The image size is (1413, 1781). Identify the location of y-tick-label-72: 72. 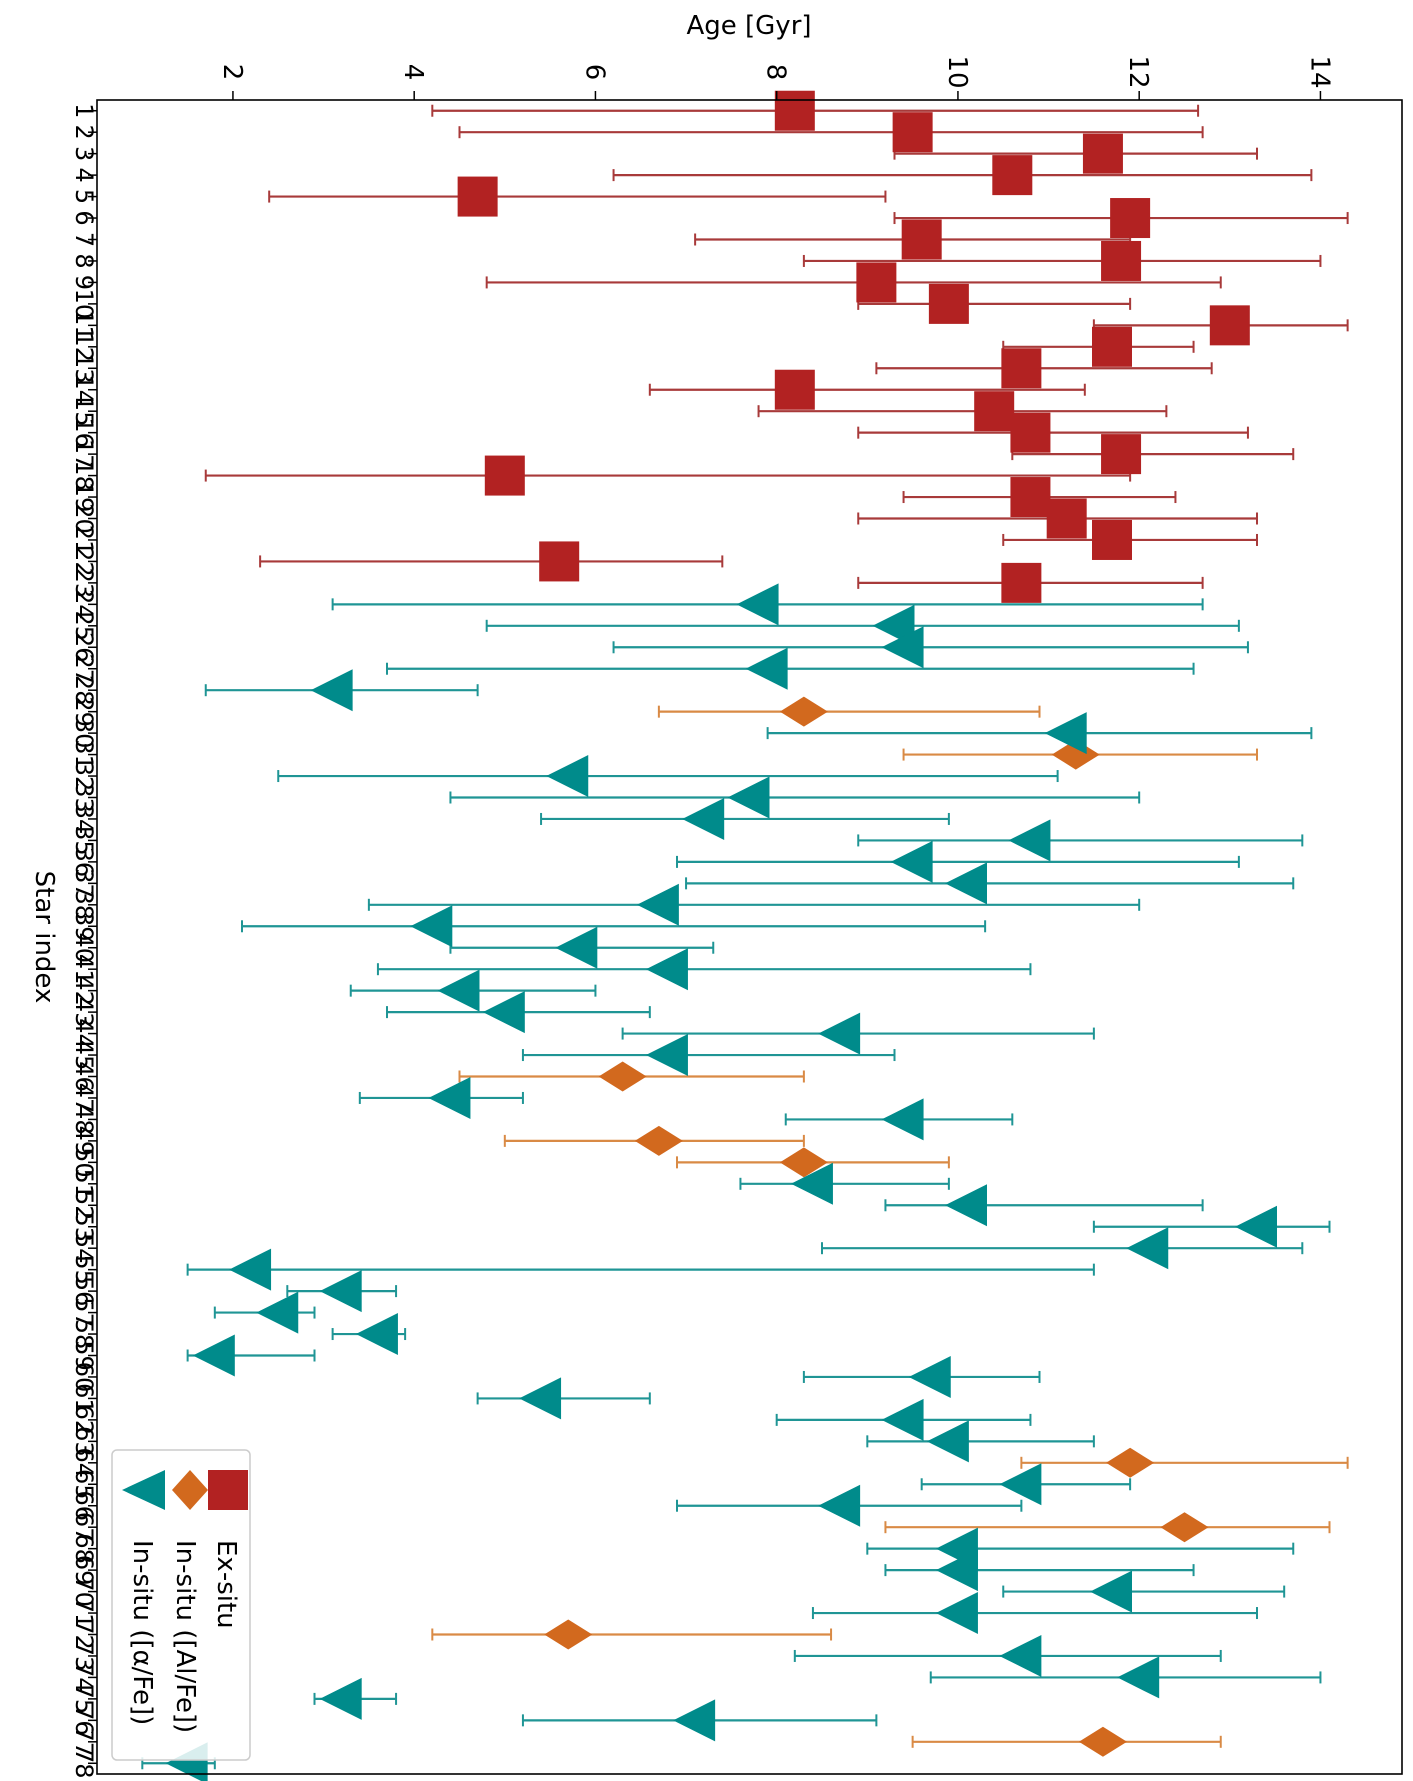
(84, 1634).